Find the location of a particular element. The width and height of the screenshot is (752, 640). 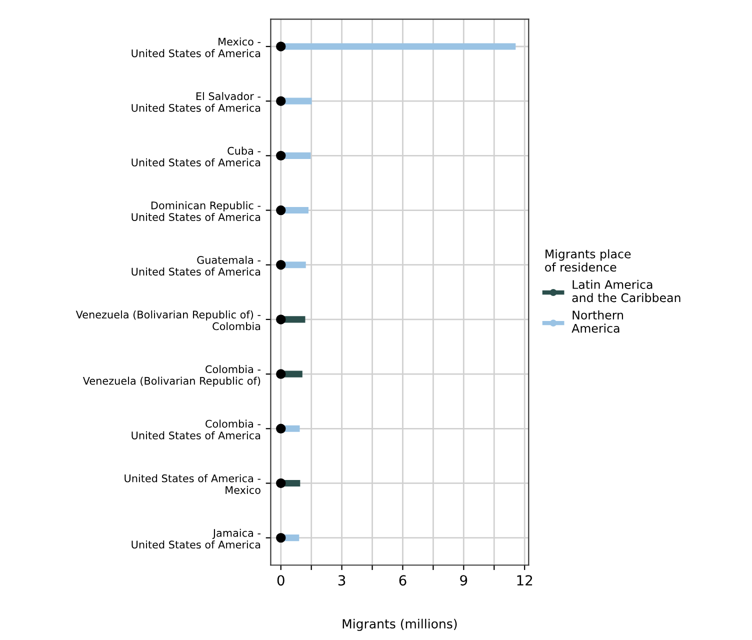

y-tick-label: United States of America - Mexico is located at coordinates (192, 484).